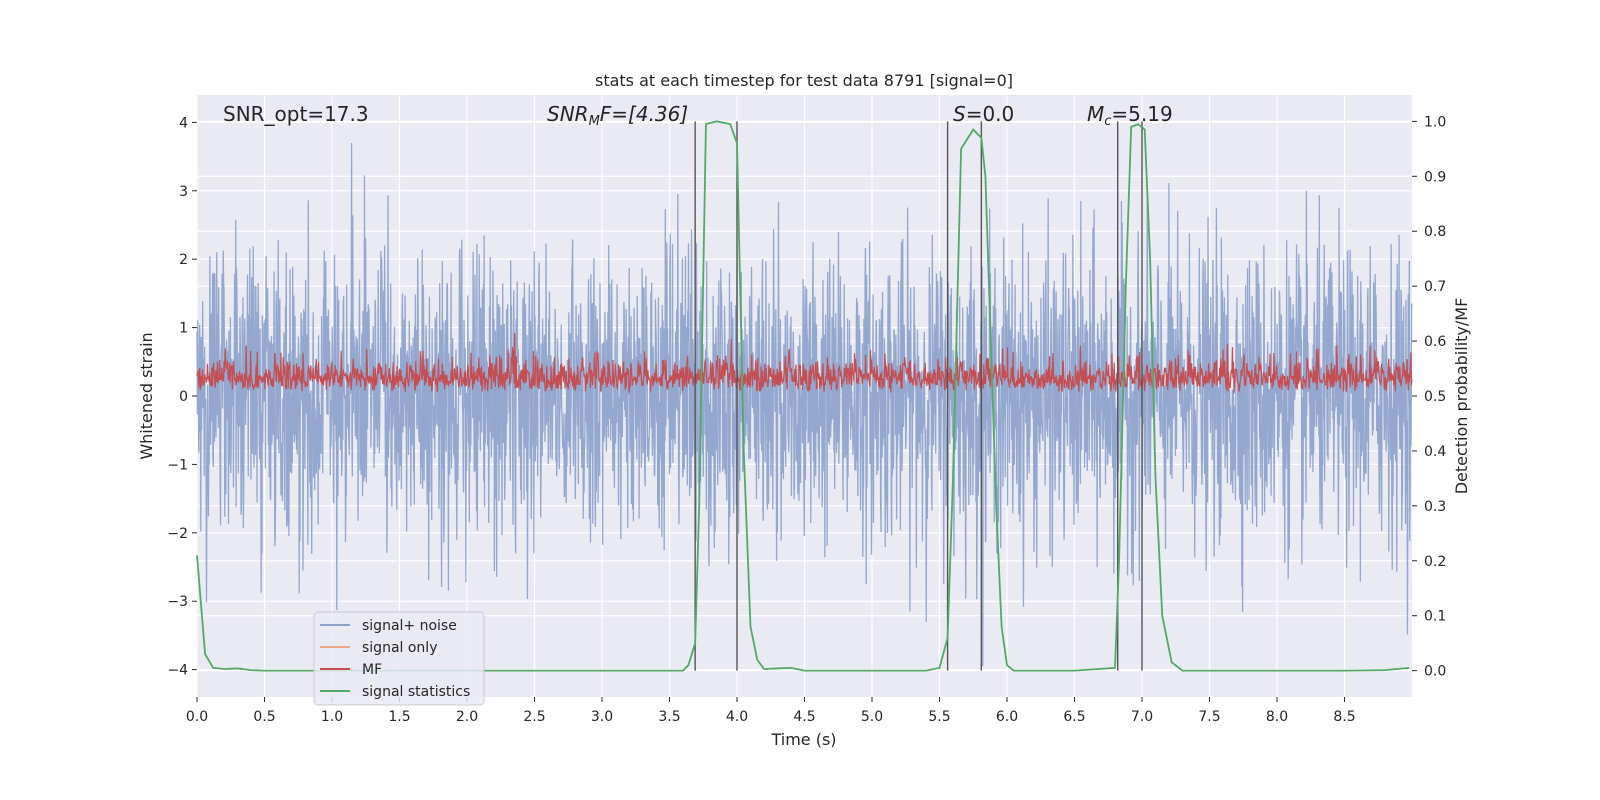 The image size is (1600, 800). What do you see at coordinates (467, 717) in the screenshot?
I see `x-tick-label: 2.0` at bounding box center [467, 717].